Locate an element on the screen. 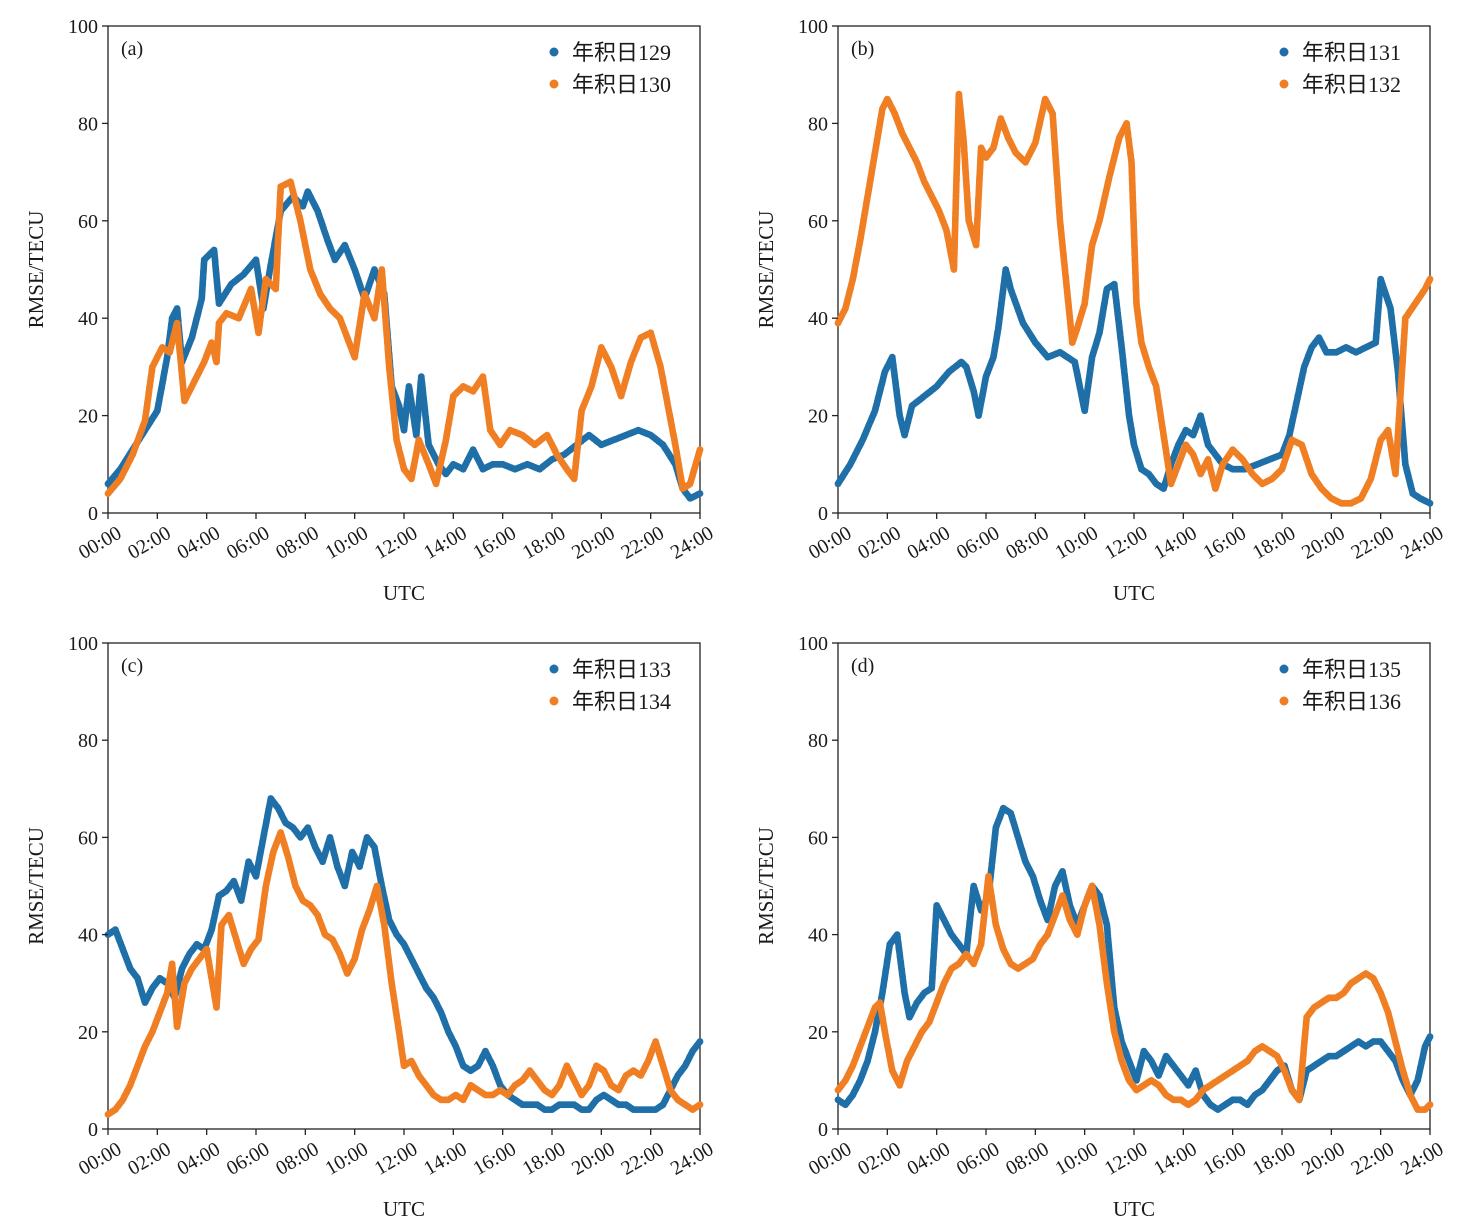 Image resolution: width=1461 pixels, height=1230 pixels. legend-label: 年积日132 is located at coordinates (1351, 84).